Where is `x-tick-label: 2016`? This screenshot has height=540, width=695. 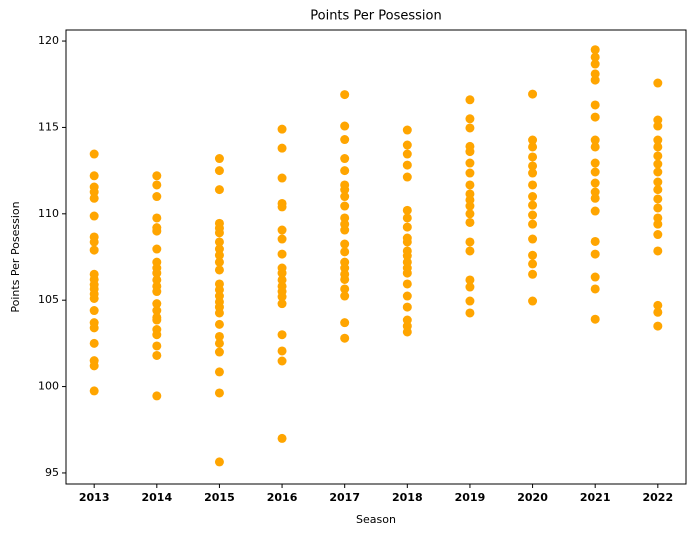 x-tick-label: 2016 is located at coordinates (282, 497).